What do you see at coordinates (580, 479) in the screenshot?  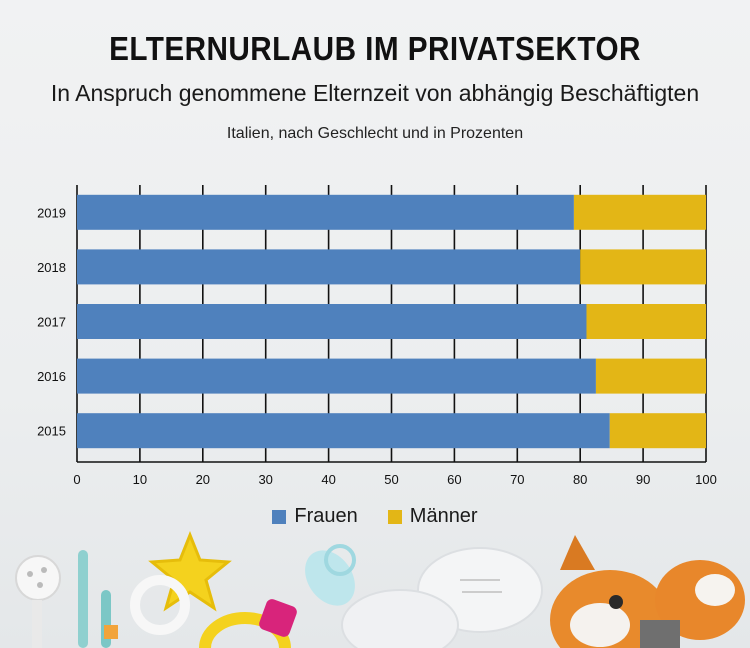 I see `x-tick-label: 80` at bounding box center [580, 479].